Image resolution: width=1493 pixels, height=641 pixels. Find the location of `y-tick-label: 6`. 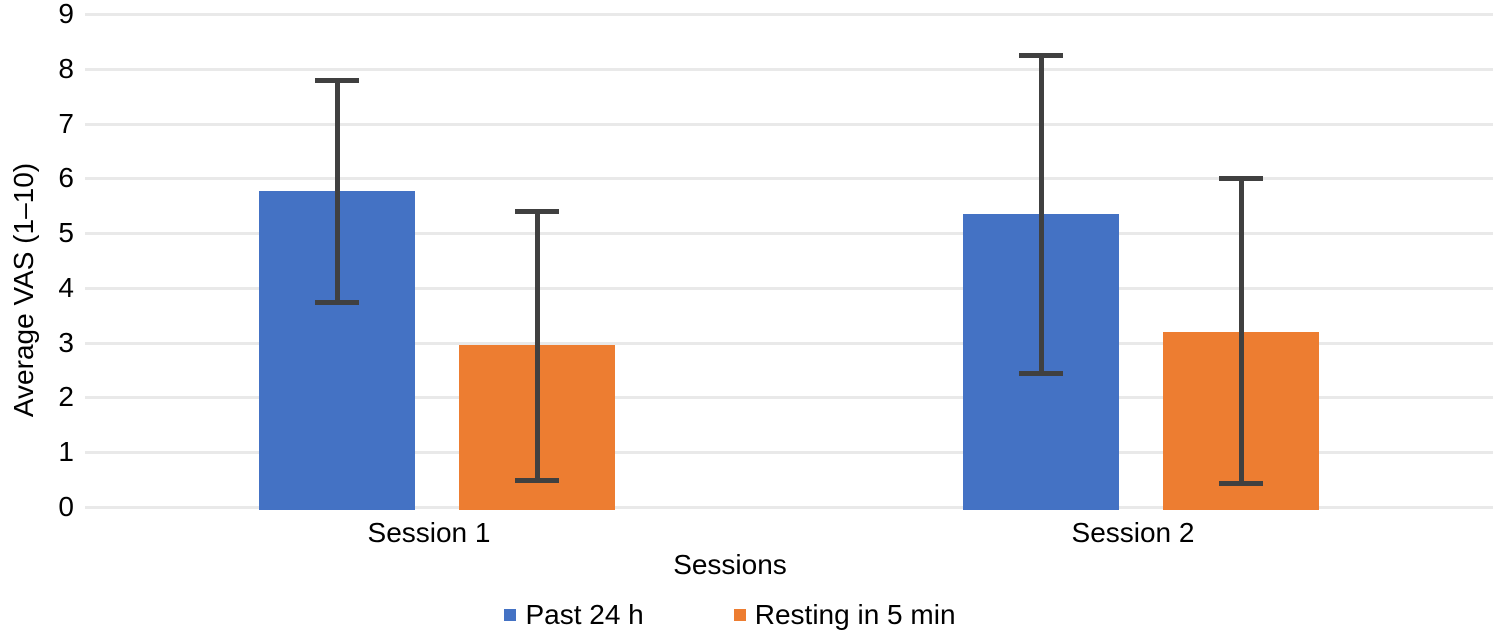

y-tick-label: 6 is located at coordinates (66, 178).